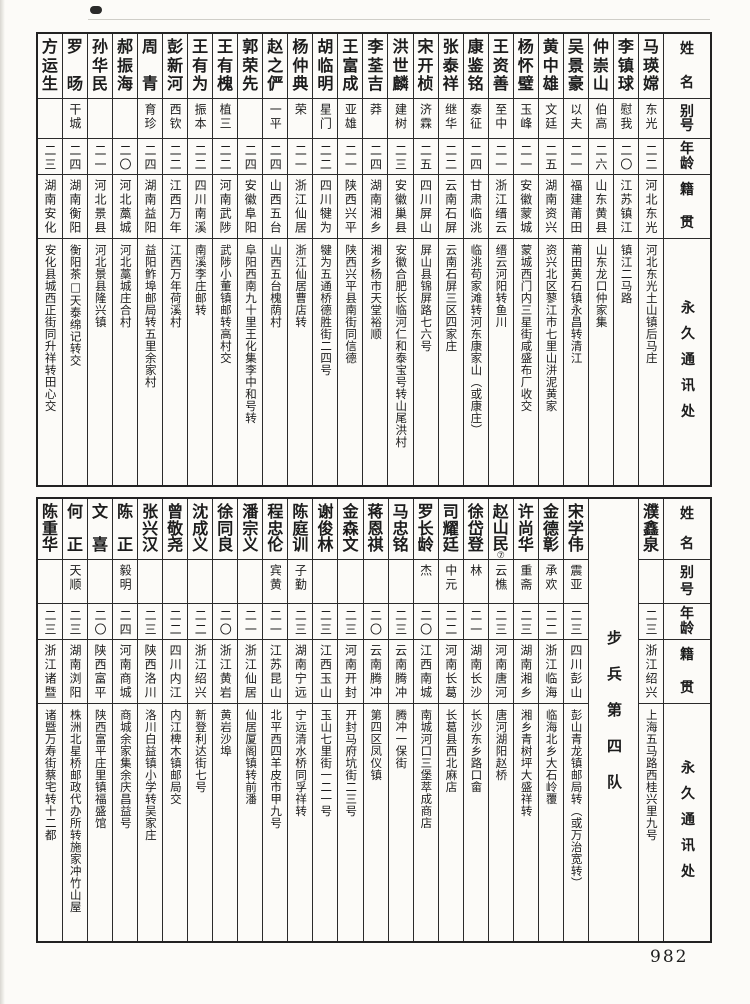 The width and height of the screenshot is (750, 1004). I want to click on person-address-text: 衡阳茶□天泰绵记转交, so click(75, 305).